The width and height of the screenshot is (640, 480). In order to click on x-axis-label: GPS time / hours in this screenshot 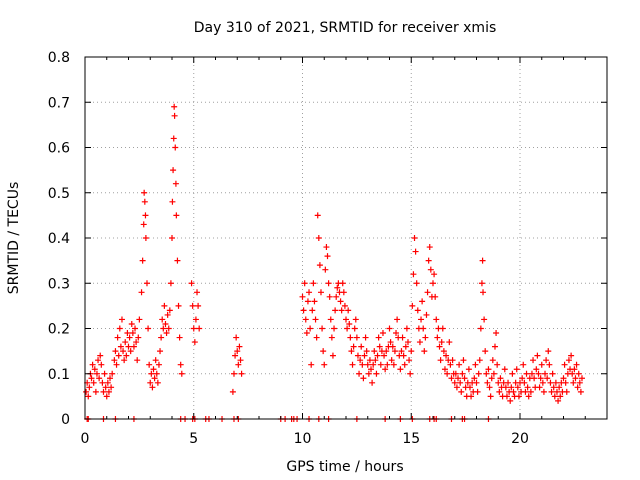, I will do `click(344, 467)`.